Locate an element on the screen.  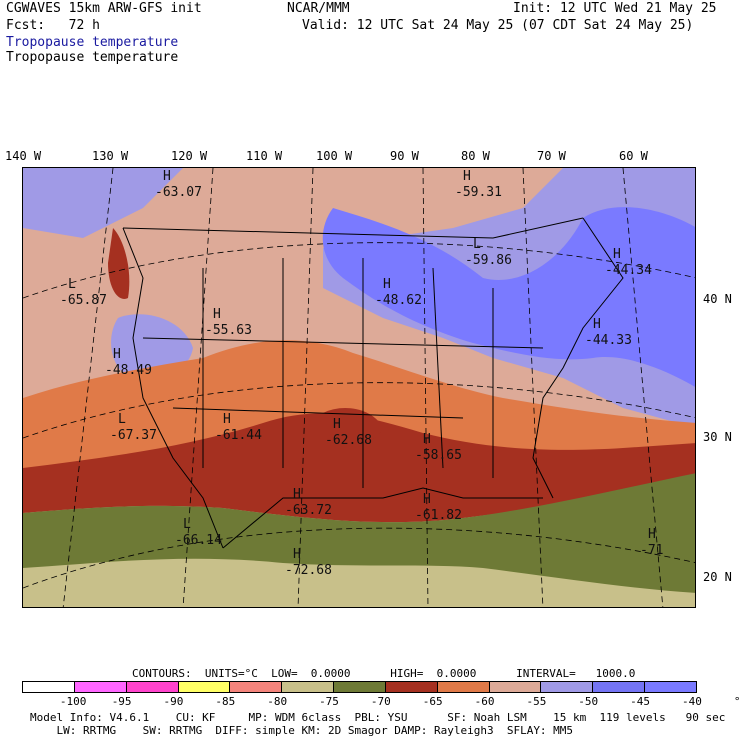
colorbar-tick-label: -80 is located at coordinates (277, 701).